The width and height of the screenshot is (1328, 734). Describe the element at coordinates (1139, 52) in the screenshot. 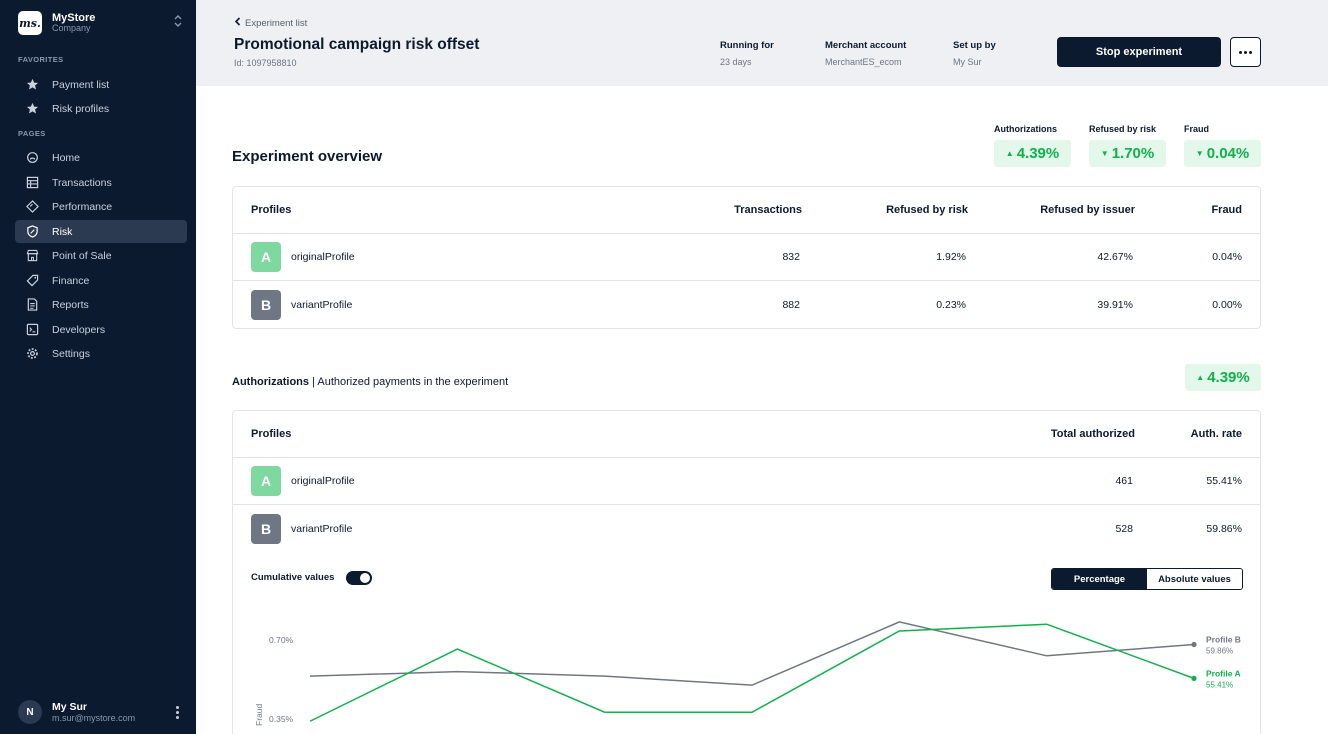

I see `stop-experiment-button: Stop experiment` at that location.